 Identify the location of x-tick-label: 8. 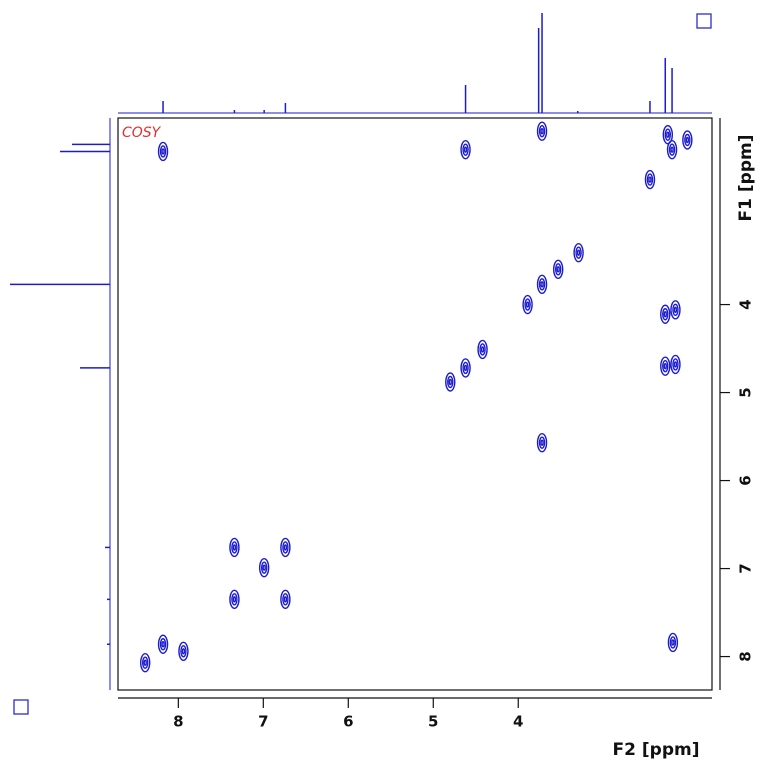
(178, 722).